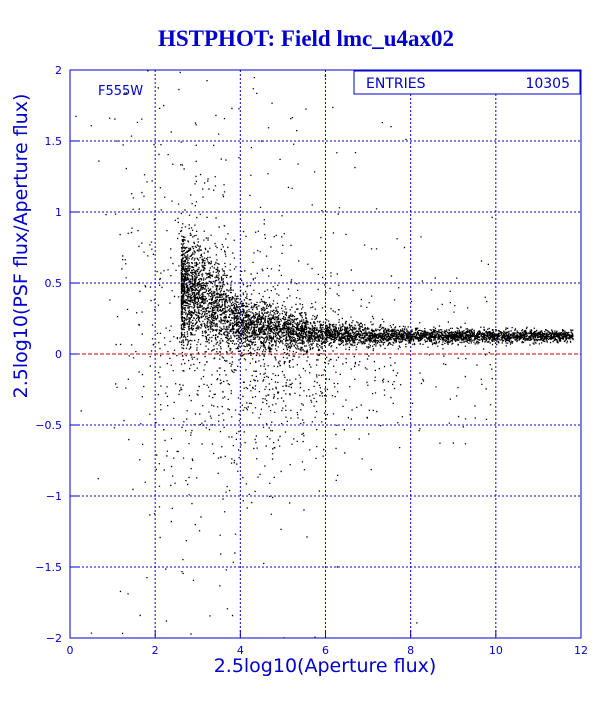  What do you see at coordinates (547, 84) in the screenshot?
I see `stats-entries-value: 10305` at bounding box center [547, 84].